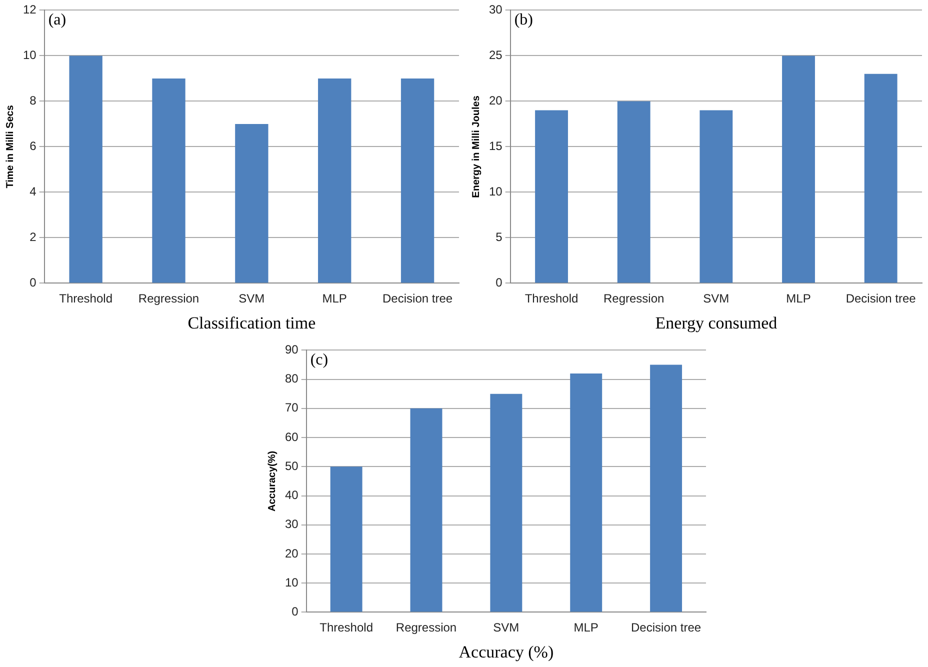 The width and height of the screenshot is (928, 667). What do you see at coordinates (33, 101) in the screenshot?
I see `y-tick-label: 8` at bounding box center [33, 101].